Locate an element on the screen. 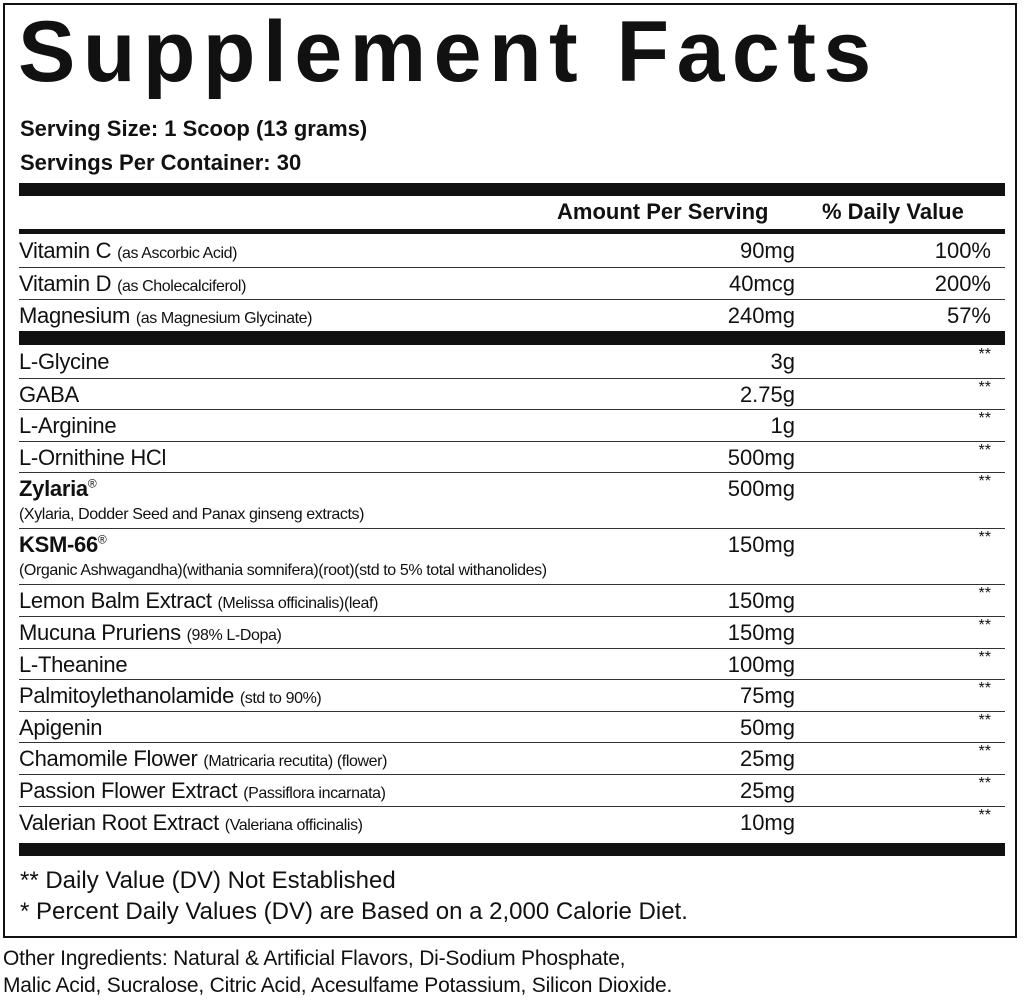  amount-per-serving: 10mg is located at coordinates (767, 822).